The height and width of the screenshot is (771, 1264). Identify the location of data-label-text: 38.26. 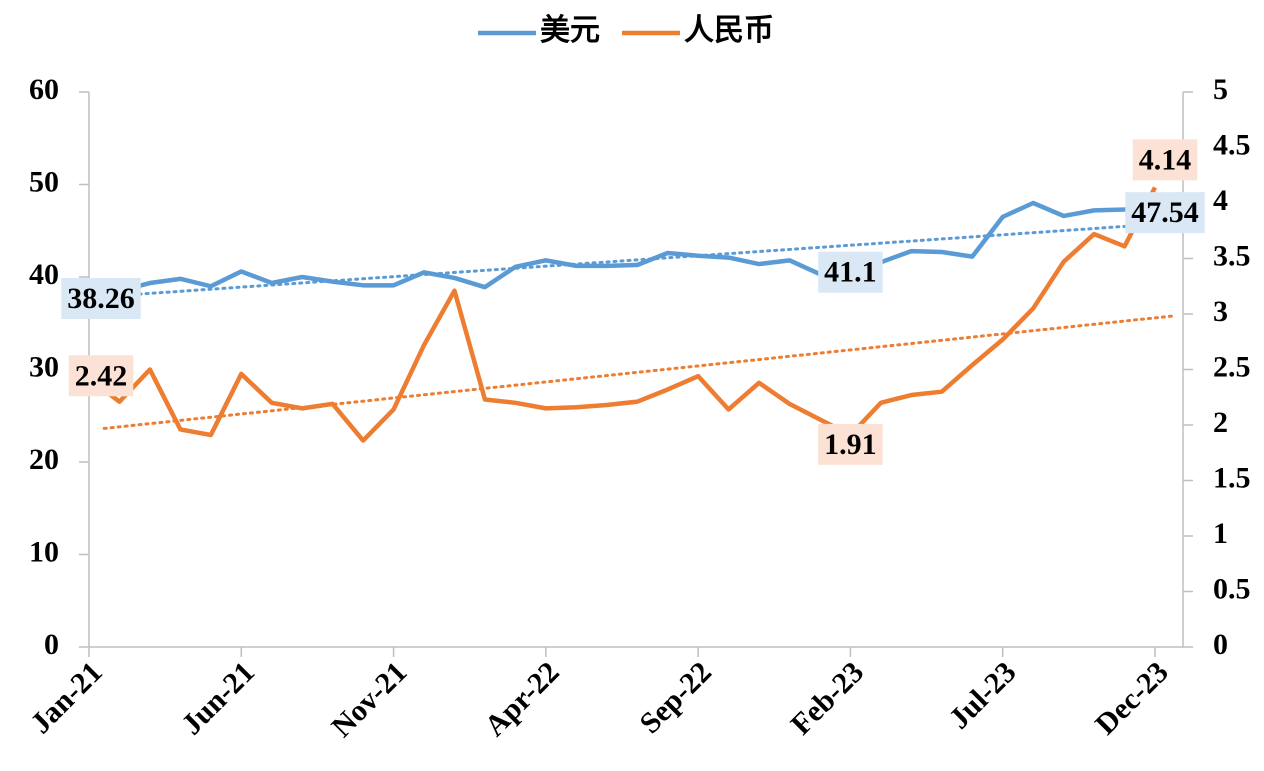
(101, 298).